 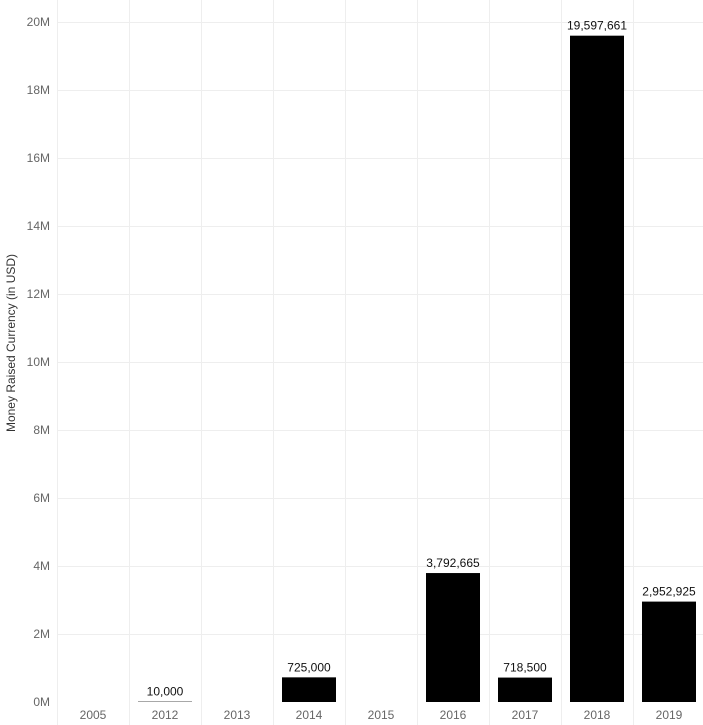 I want to click on bar-2019, so click(x=669, y=651).